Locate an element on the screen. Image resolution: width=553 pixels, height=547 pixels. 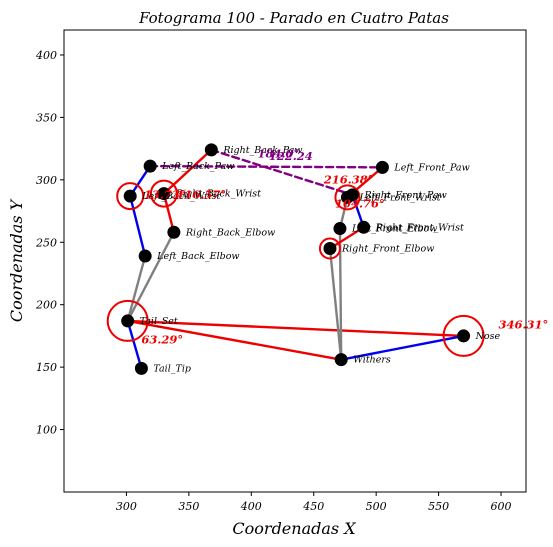
keypoint-right-back-paw is located at coordinates (211, 150).